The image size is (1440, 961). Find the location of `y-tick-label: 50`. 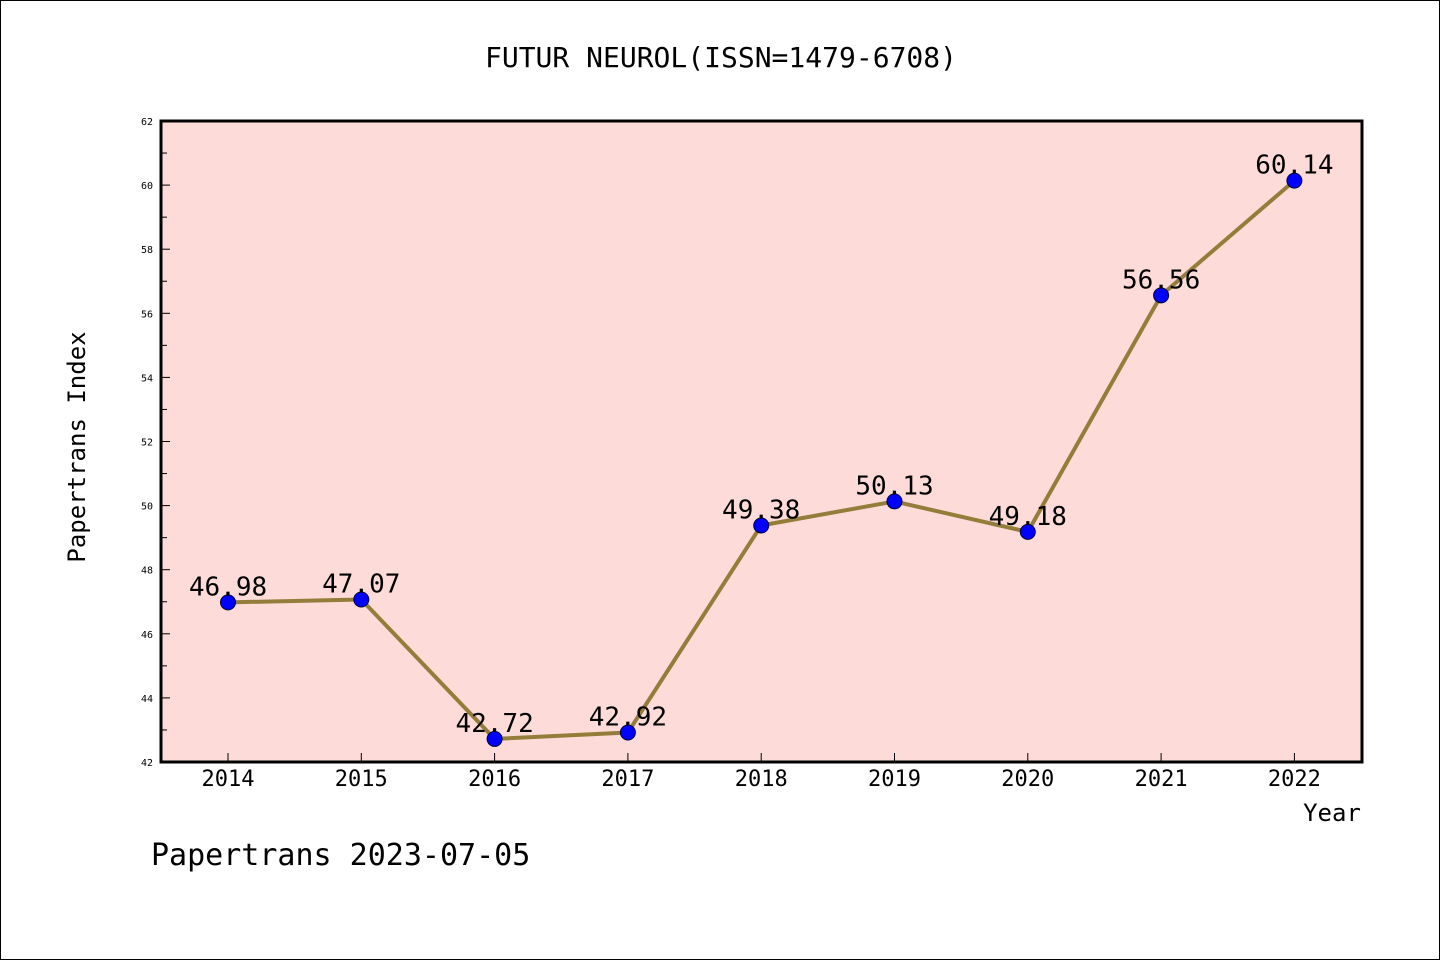

y-tick-label: 50 is located at coordinates (147, 507).